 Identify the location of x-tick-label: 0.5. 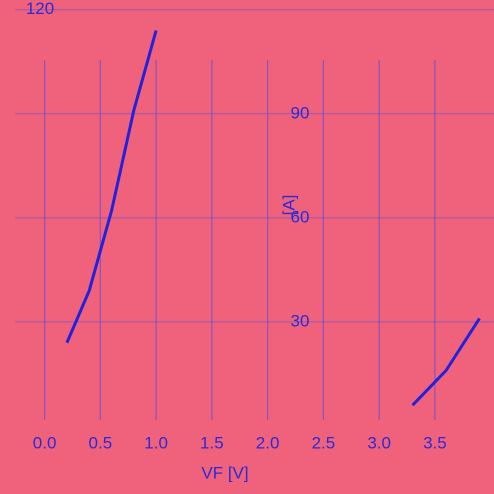
(101, 442).